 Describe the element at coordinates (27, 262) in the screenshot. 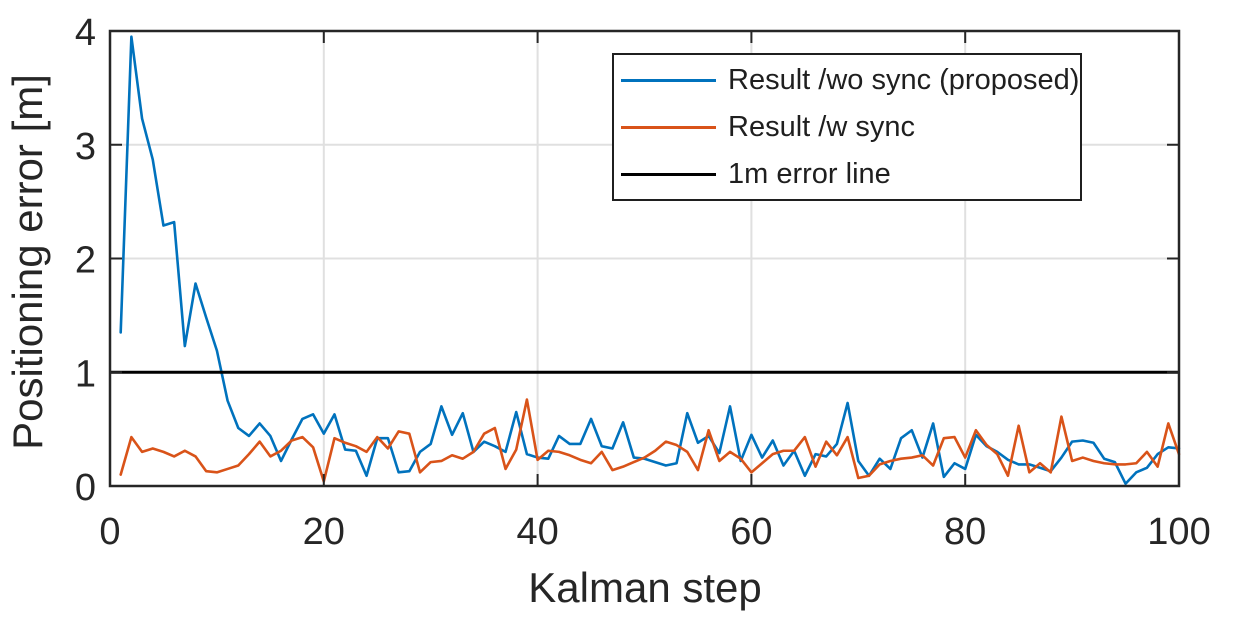

I see `y-axis-label: Positioning error [m]` at that location.